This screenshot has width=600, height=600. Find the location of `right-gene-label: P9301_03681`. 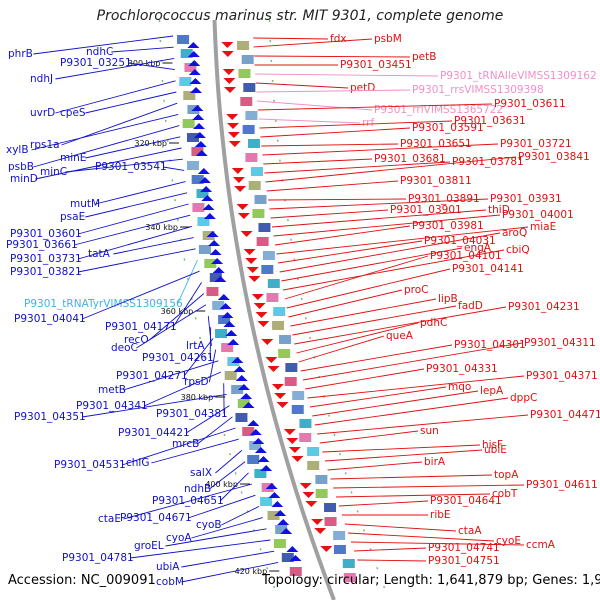

right-gene-label: P9301_03681 is located at coordinates (410, 159).